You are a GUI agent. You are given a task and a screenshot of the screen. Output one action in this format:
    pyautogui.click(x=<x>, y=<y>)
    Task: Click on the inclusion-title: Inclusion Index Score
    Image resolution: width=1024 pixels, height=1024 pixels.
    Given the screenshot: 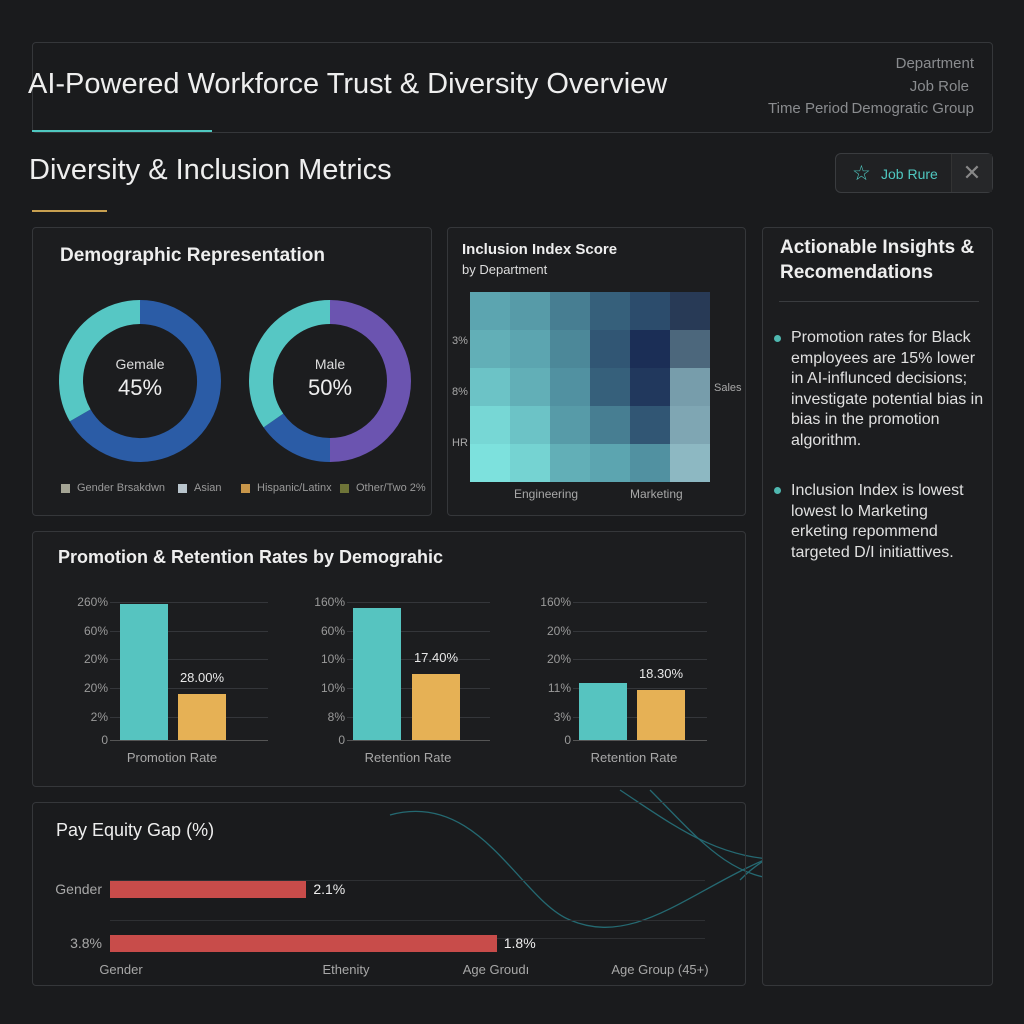 What is the action you would take?
    pyautogui.click(x=540, y=249)
    